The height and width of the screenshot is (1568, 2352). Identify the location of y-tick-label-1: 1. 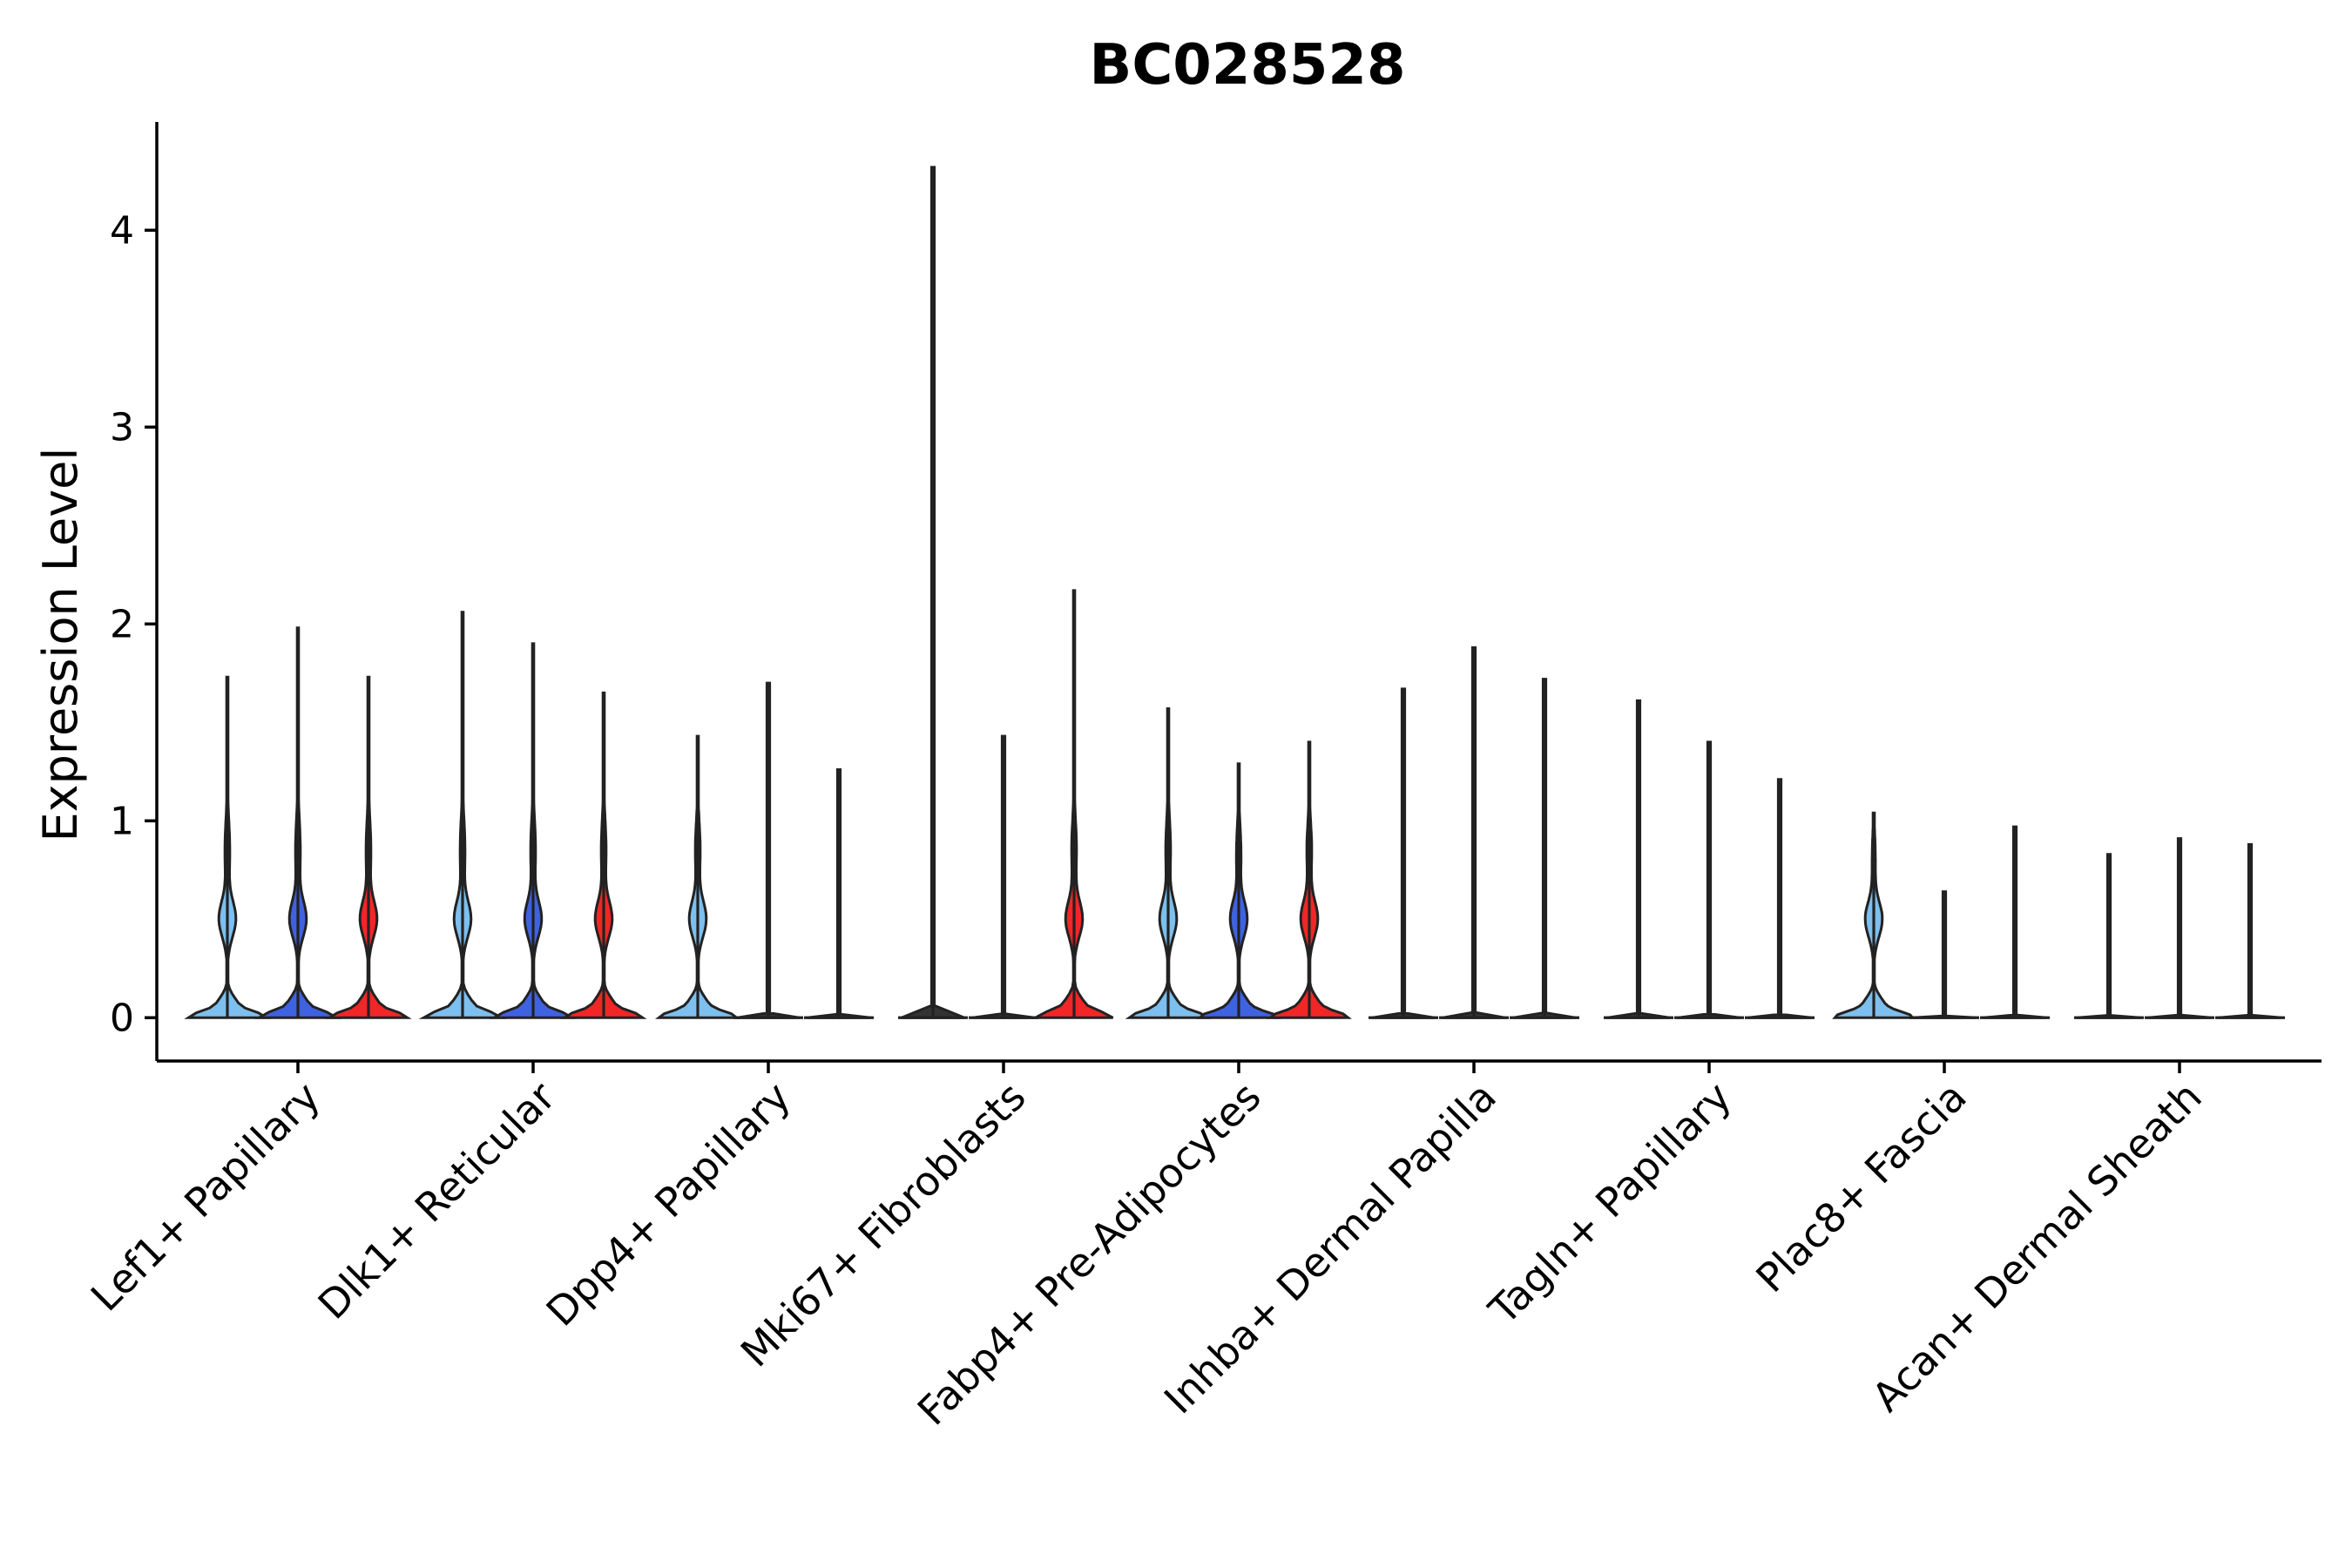
(122, 821).